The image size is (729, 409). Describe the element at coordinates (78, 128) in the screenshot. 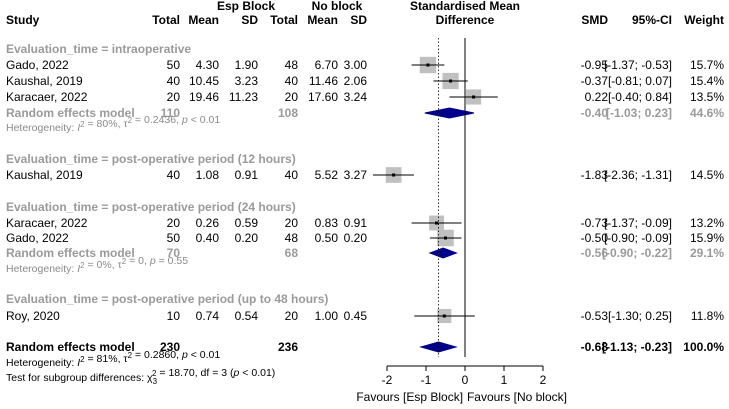

I see `heterogeneity-part: I` at that location.